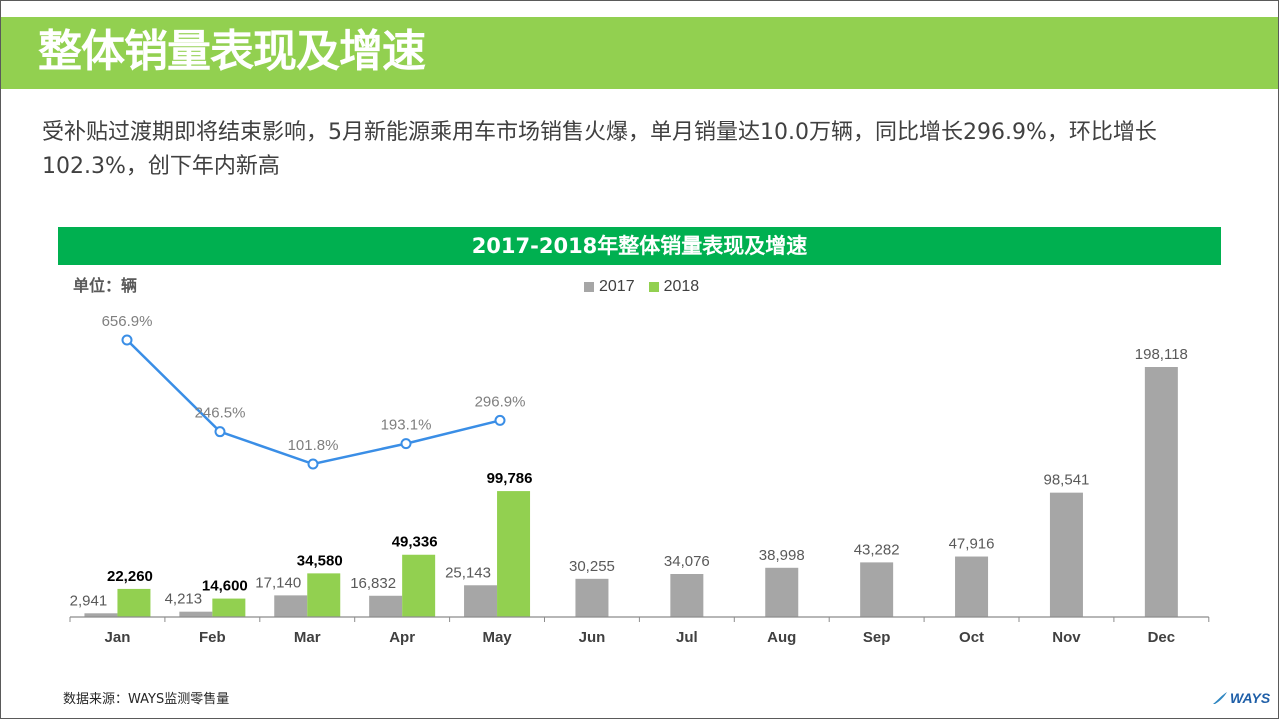 The image size is (1279, 719). I want to click on legend-label-2017: 2017, so click(617, 286).